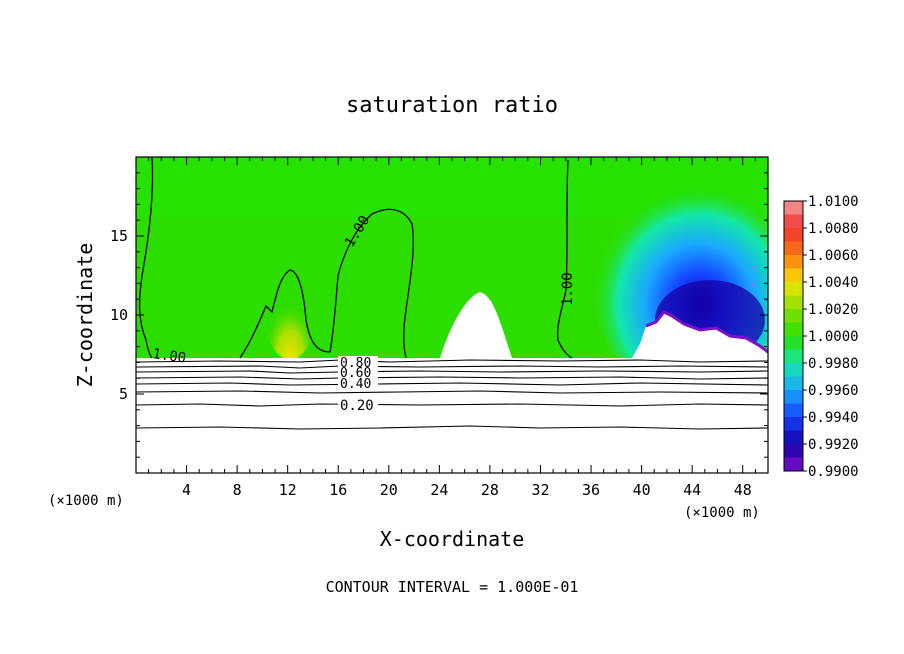 This screenshot has height=654, width=904. Describe the element at coordinates (490, 490) in the screenshot. I see `x-tick-label: 28` at that location.